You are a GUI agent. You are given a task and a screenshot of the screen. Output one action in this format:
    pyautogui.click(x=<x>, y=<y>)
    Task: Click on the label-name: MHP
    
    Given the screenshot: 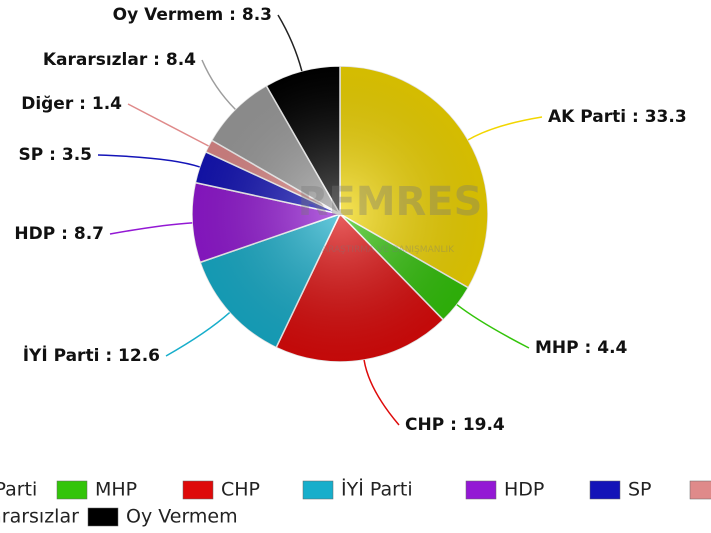 What is the action you would take?
    pyautogui.click(x=557, y=348)
    